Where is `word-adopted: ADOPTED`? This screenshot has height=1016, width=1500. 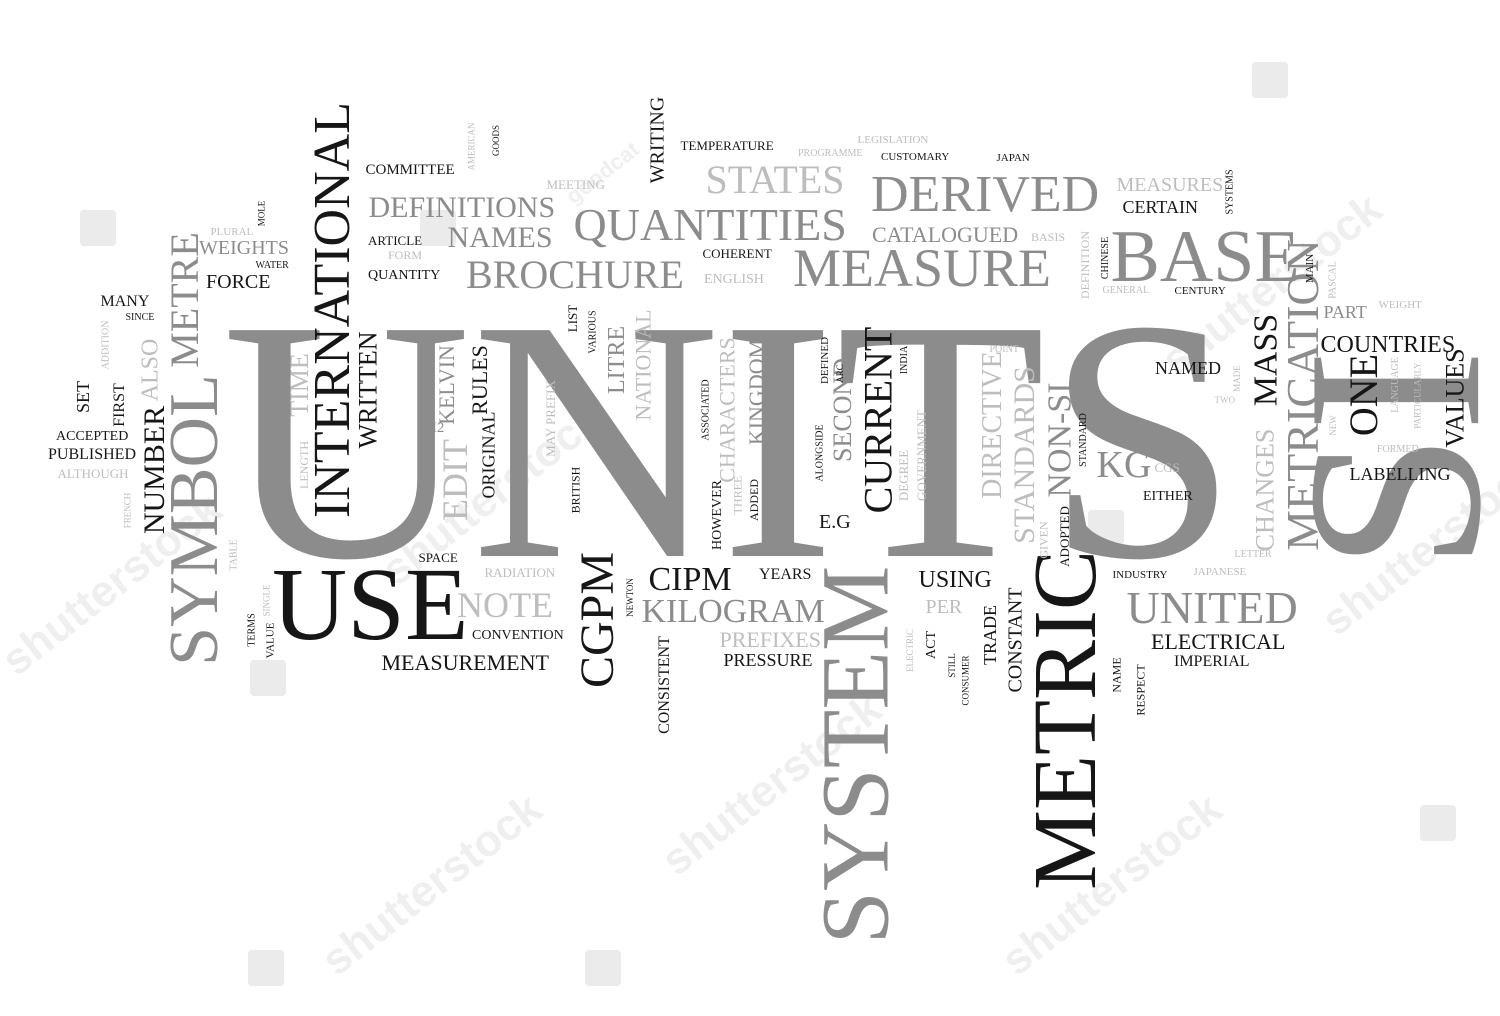 word-adopted: ADOPTED is located at coordinates (1064, 536).